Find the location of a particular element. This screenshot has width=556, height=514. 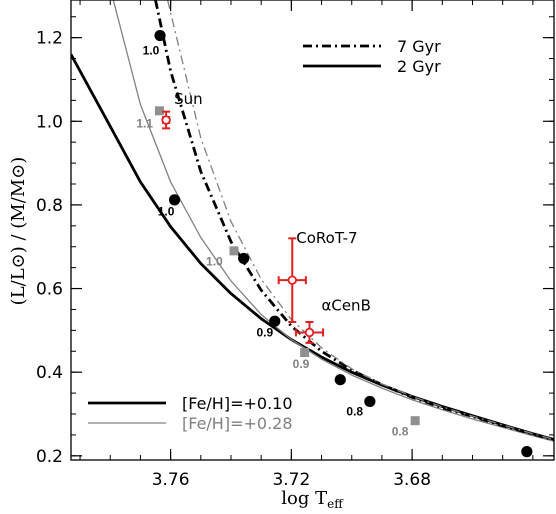

x-axis-label: log Teff is located at coordinates (312, 499).